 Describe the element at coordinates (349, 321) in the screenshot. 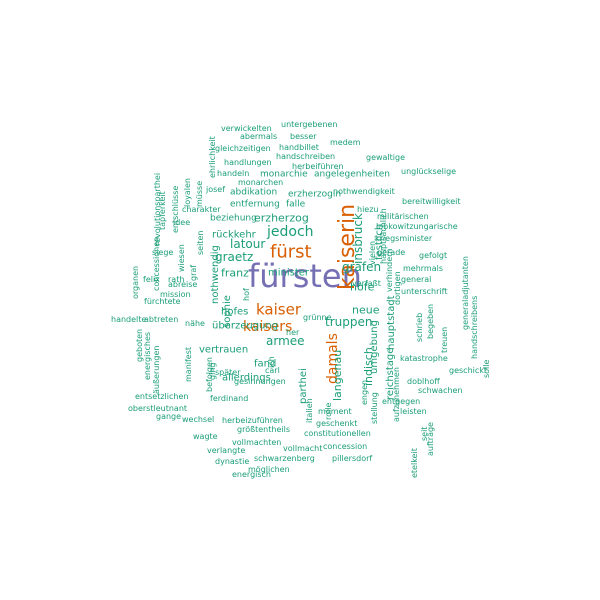

I see `cloud-word: truppen` at that location.